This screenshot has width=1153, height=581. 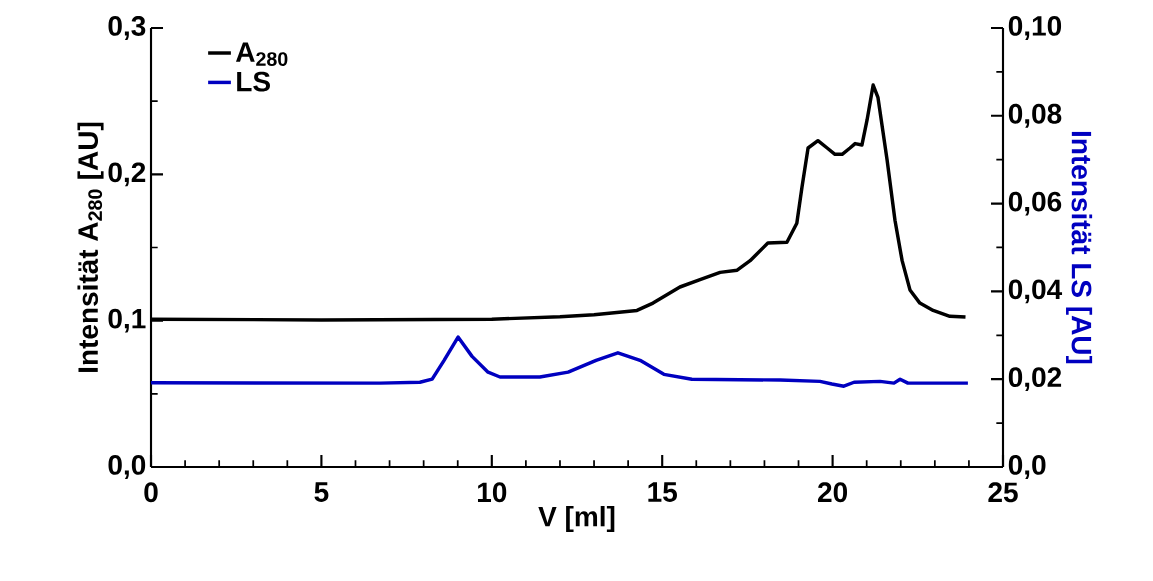 What do you see at coordinates (151, 492) in the screenshot?
I see `x-tick-label: 0` at bounding box center [151, 492].